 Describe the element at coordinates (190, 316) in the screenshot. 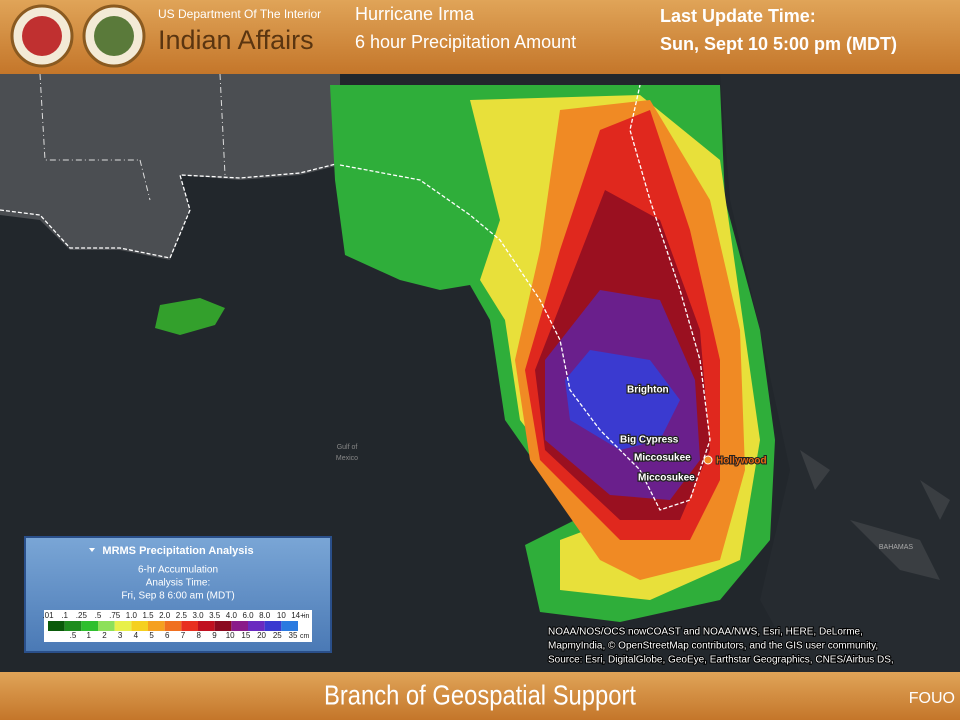

I see `precip-gulf` at that location.